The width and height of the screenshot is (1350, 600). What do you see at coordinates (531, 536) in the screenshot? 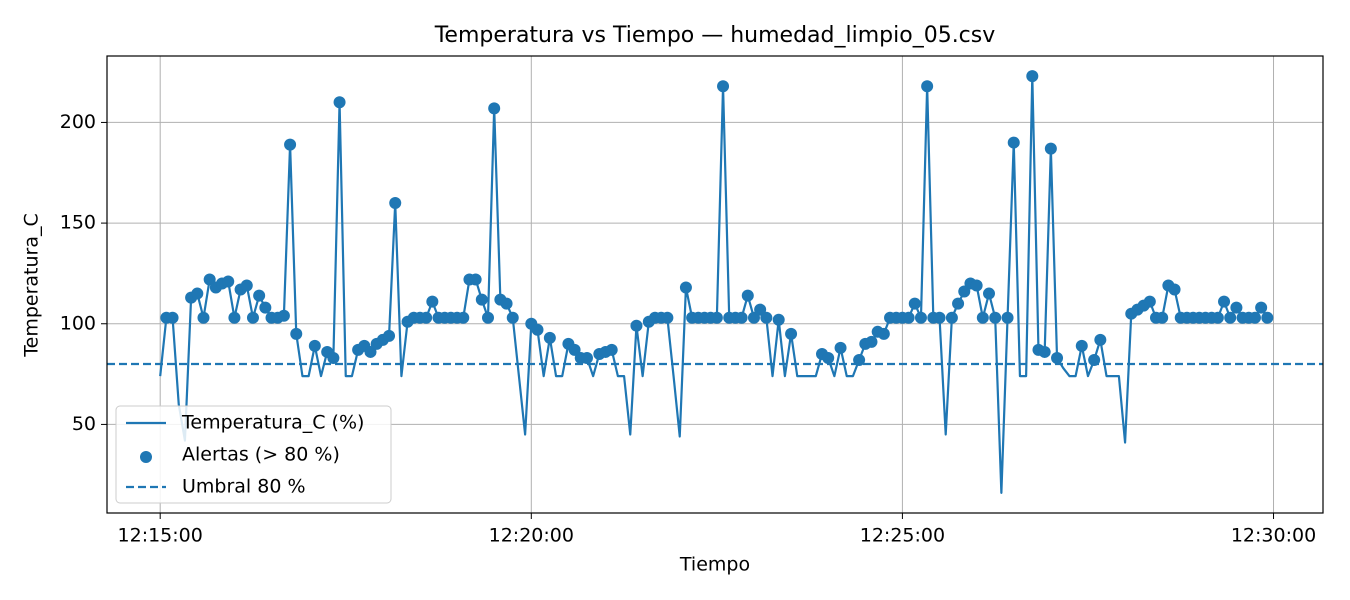
I see `x-tick-label: 12:20:00` at bounding box center [531, 536].